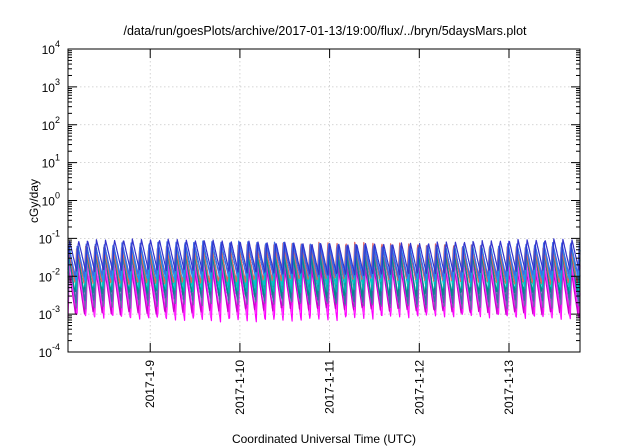 This screenshot has width=640, height=448. I want to click on x-tick-label: 2017-1-11, so click(330, 387).